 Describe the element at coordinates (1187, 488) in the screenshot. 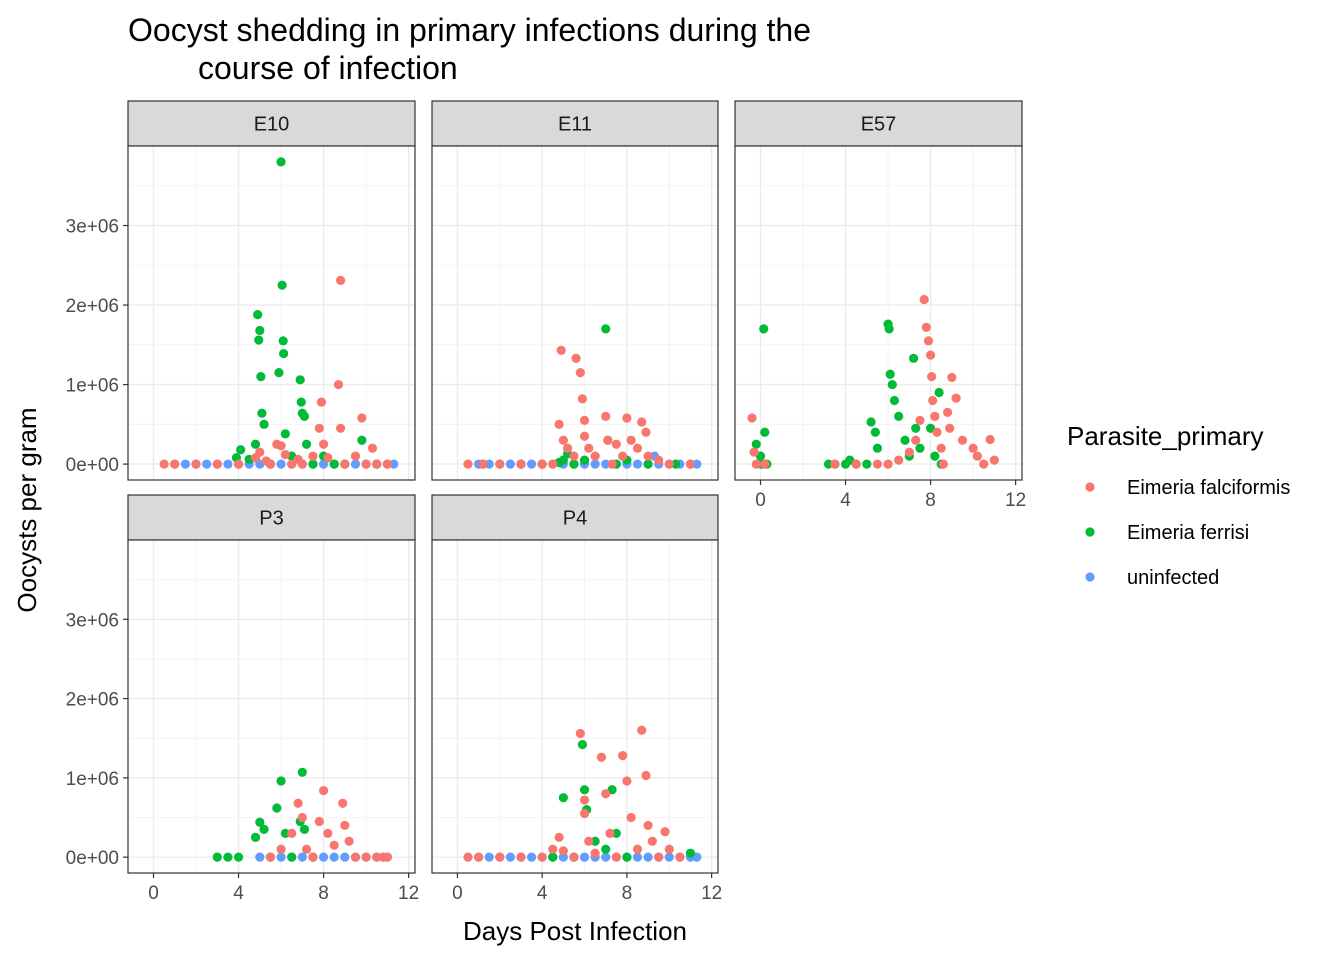

I see `legend-entry-eimeria-falciformis: Eimeria falciformis` at that location.